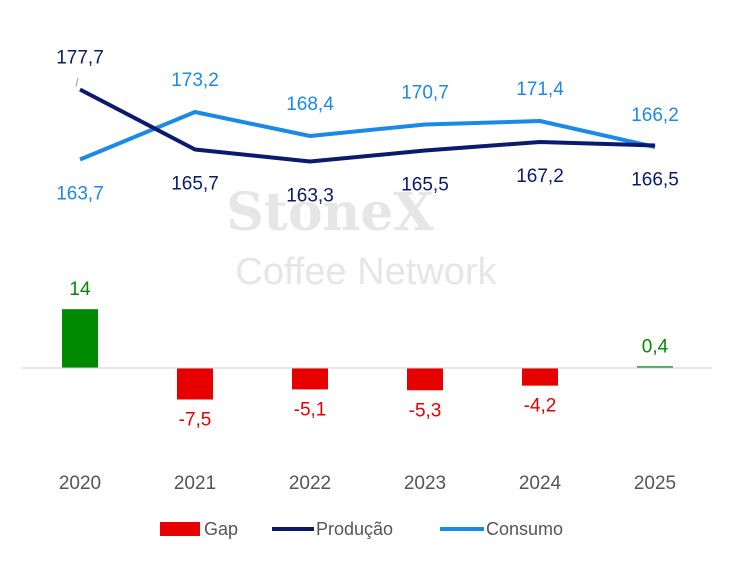 The height and width of the screenshot is (562, 735). I want to click on producao-label-2023: 165,5, so click(425, 185).